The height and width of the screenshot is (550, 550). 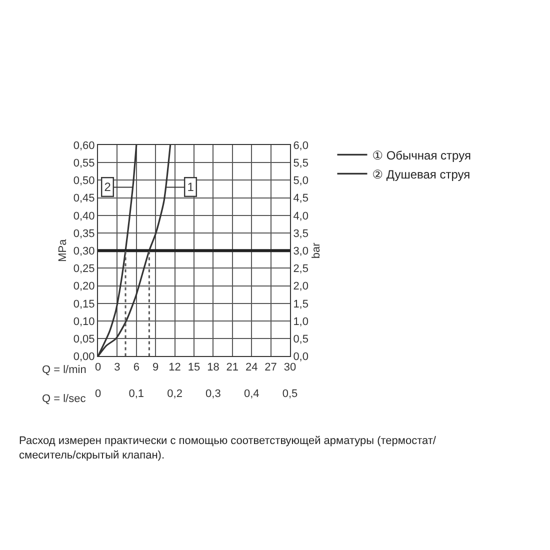 I want to click on y2-tick-label: 6,0, so click(x=300, y=146).